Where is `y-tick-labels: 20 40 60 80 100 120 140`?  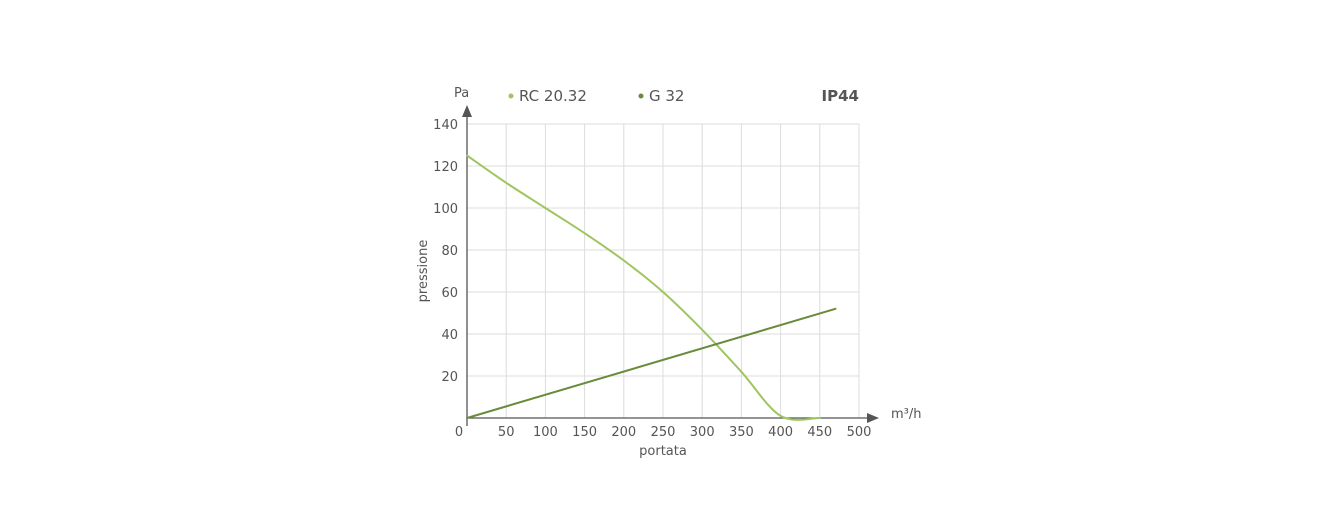
y-tick-labels: 20 40 60 80 100 120 140 is located at coordinates (445, 251).